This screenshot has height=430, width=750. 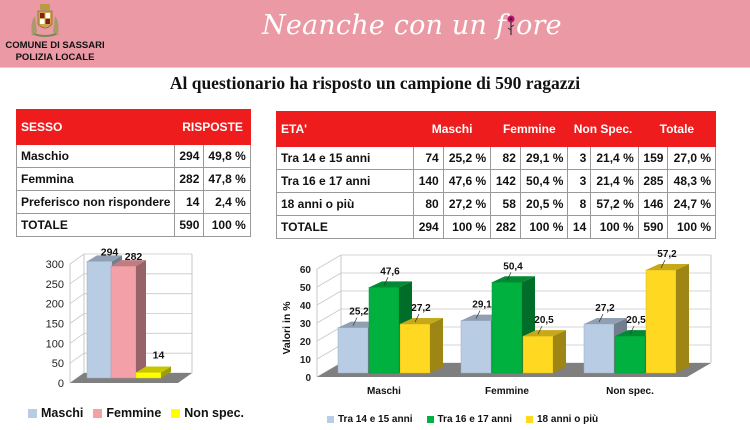 What do you see at coordinates (345, 227) in the screenshot?
I see `row-label: TOTALE` at bounding box center [345, 227].